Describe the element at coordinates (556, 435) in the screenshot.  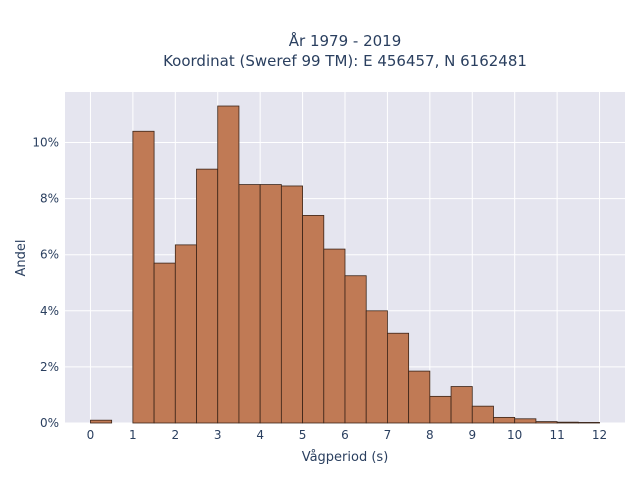
I see `x-tick-label: 11` at that location.